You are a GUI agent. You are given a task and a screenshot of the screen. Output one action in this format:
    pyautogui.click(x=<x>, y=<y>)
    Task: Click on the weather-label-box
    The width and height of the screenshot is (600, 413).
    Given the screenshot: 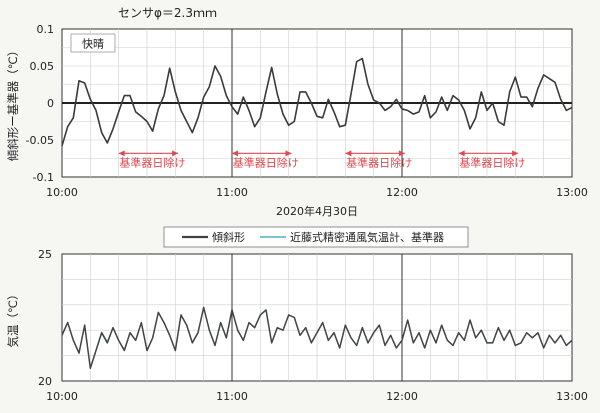 What is the action you would take?
    pyautogui.click(x=93, y=43)
    